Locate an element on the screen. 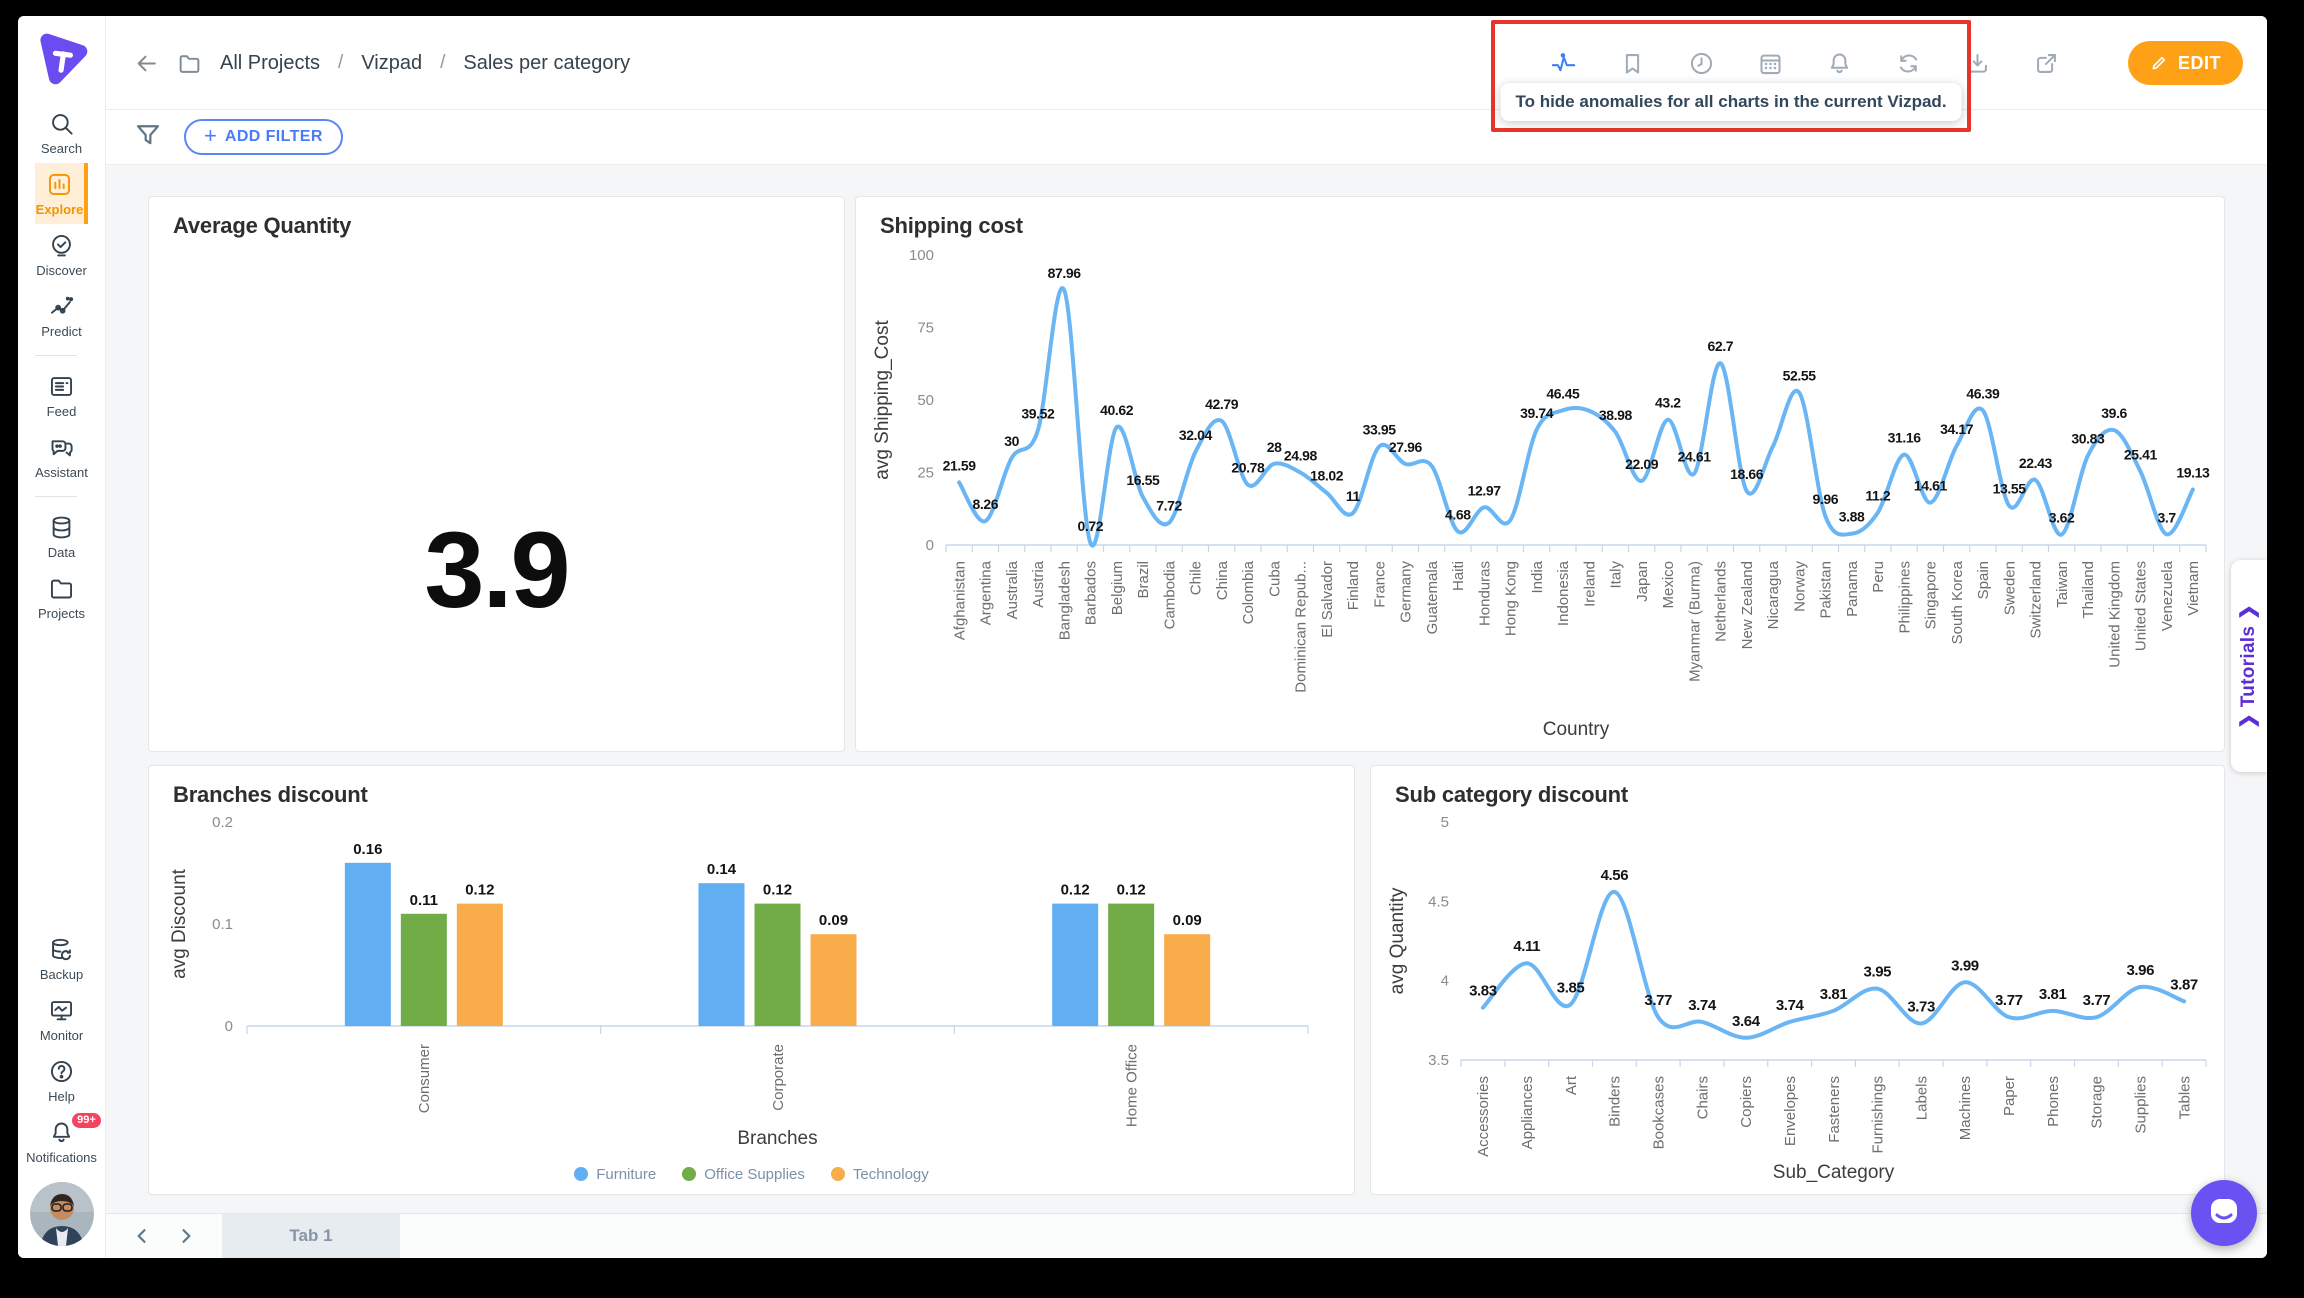 The height and width of the screenshot is (1298, 2304). svg-text: 19.13 is located at coordinates (2193, 473).